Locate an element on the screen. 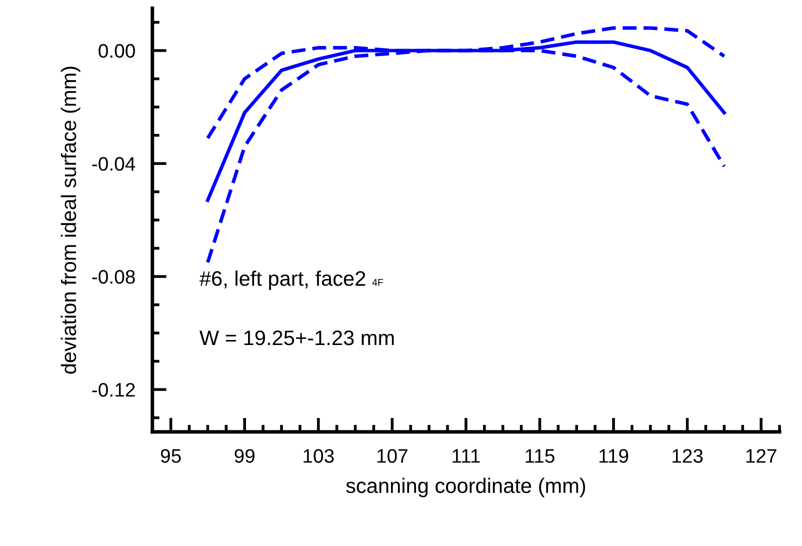 The image size is (802, 546). x-tick-label: 111 is located at coordinates (466, 456).